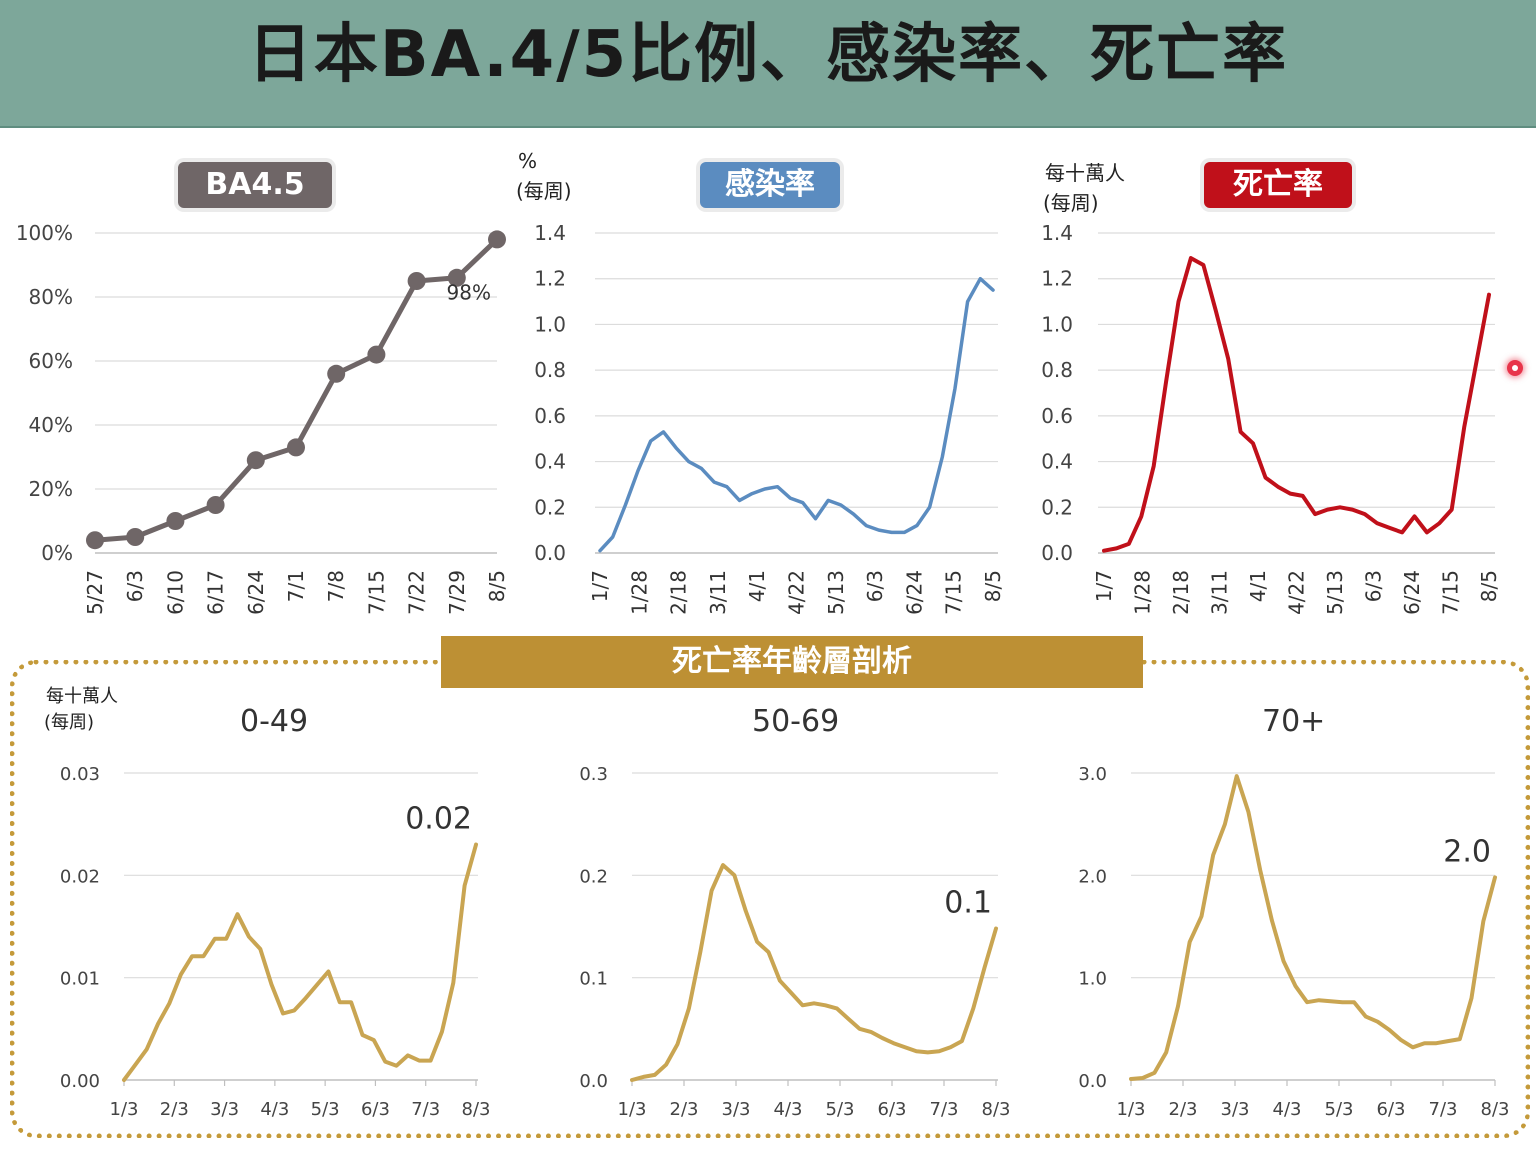 Image resolution: width=1536 pixels, height=1151 pixels. What do you see at coordinates (1335, 592) in the screenshot?
I see `death-xtick-label: 5/13` at bounding box center [1335, 592].